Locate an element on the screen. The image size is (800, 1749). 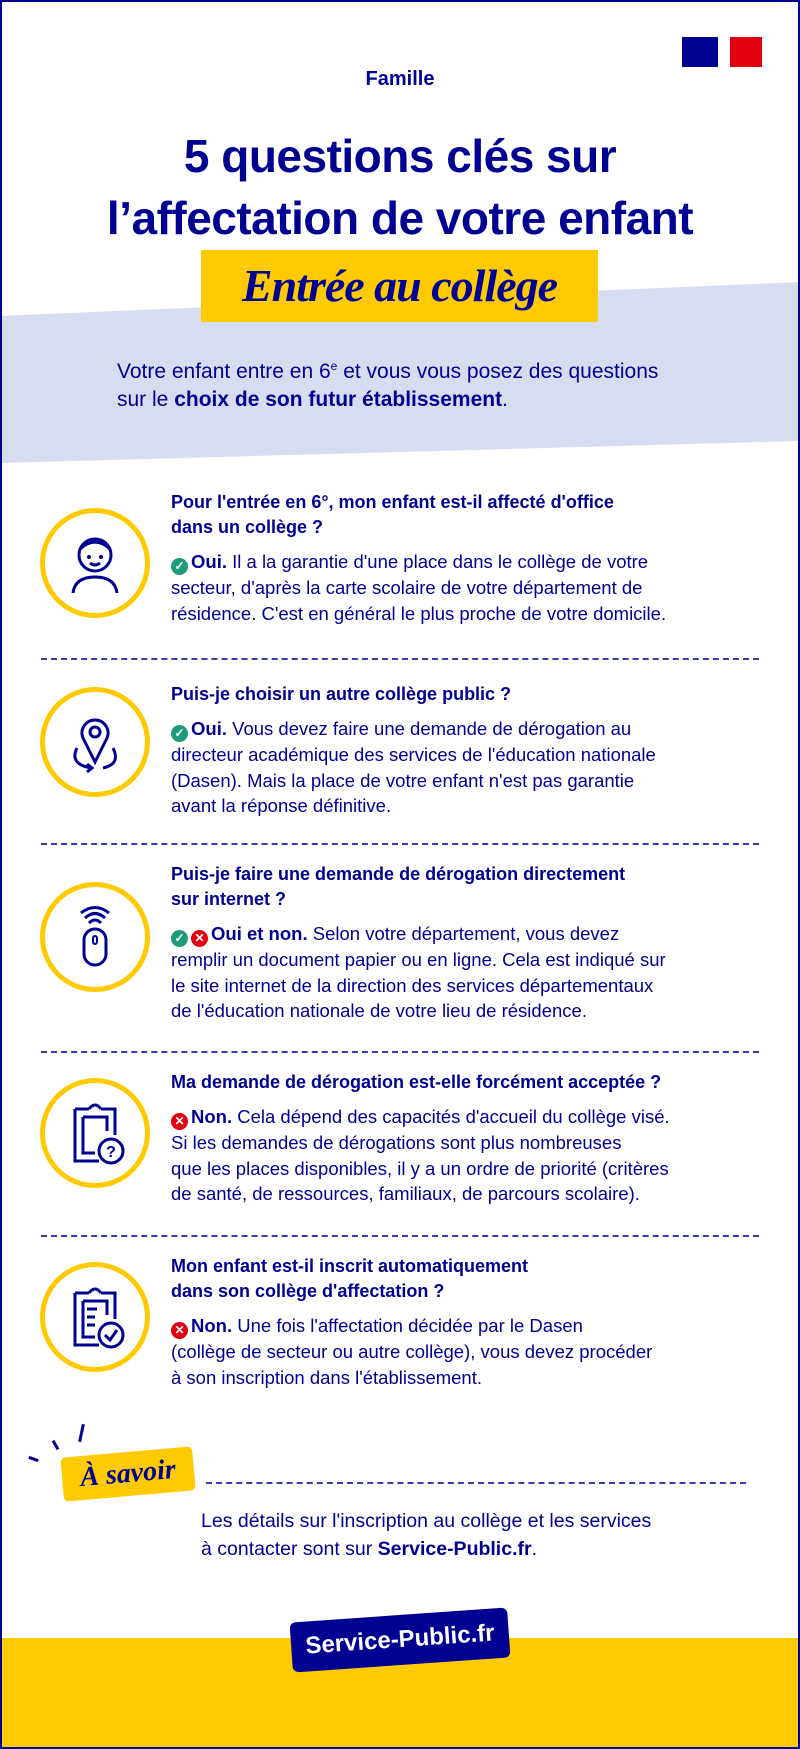
location-pin-icon is located at coordinates (95, 746).